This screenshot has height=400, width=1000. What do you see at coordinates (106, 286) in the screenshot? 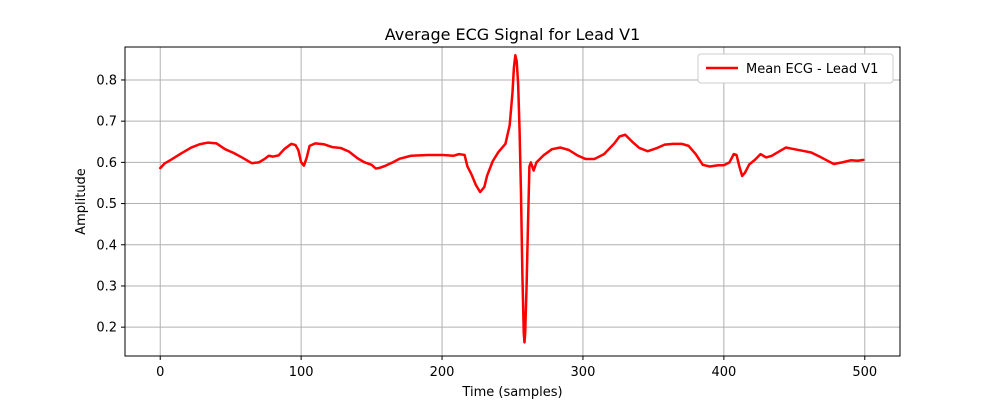
I see `y-tick-label: 0.3` at bounding box center [106, 286].